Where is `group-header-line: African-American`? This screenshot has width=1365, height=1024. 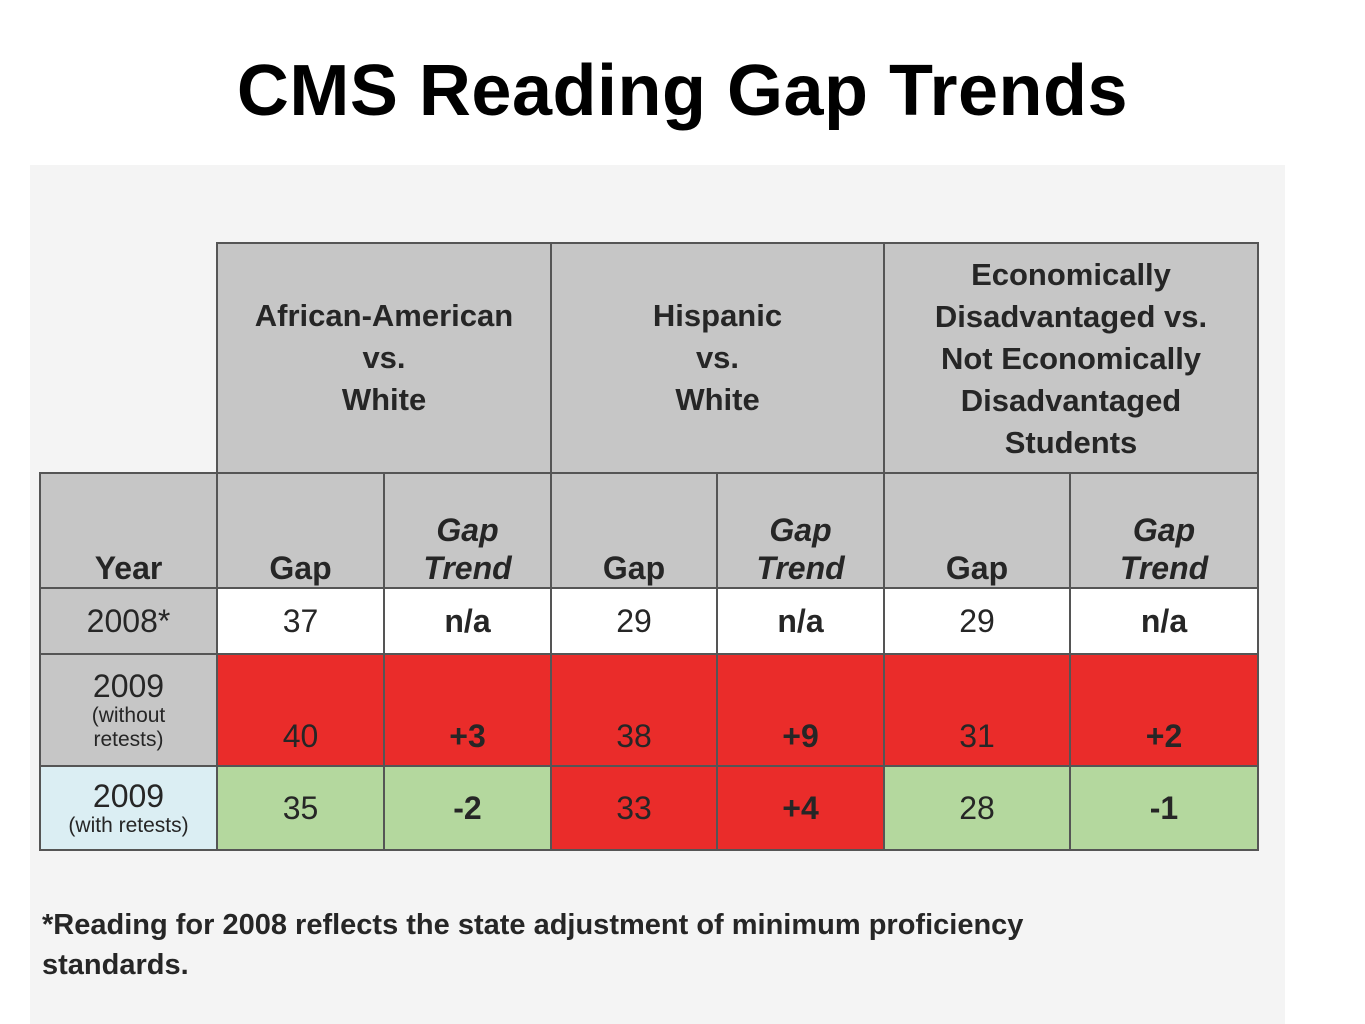
group-header-line: African-American is located at coordinates (384, 315).